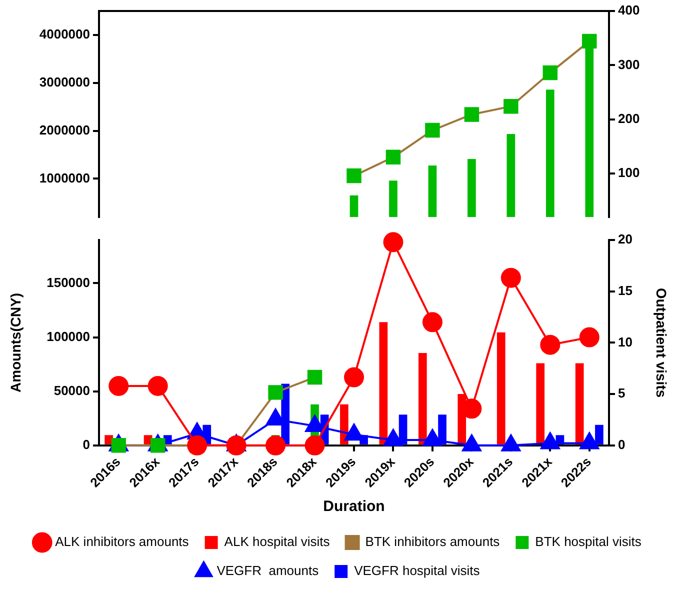  I want to click on legend-label: ALK hospital visits, so click(277, 542).